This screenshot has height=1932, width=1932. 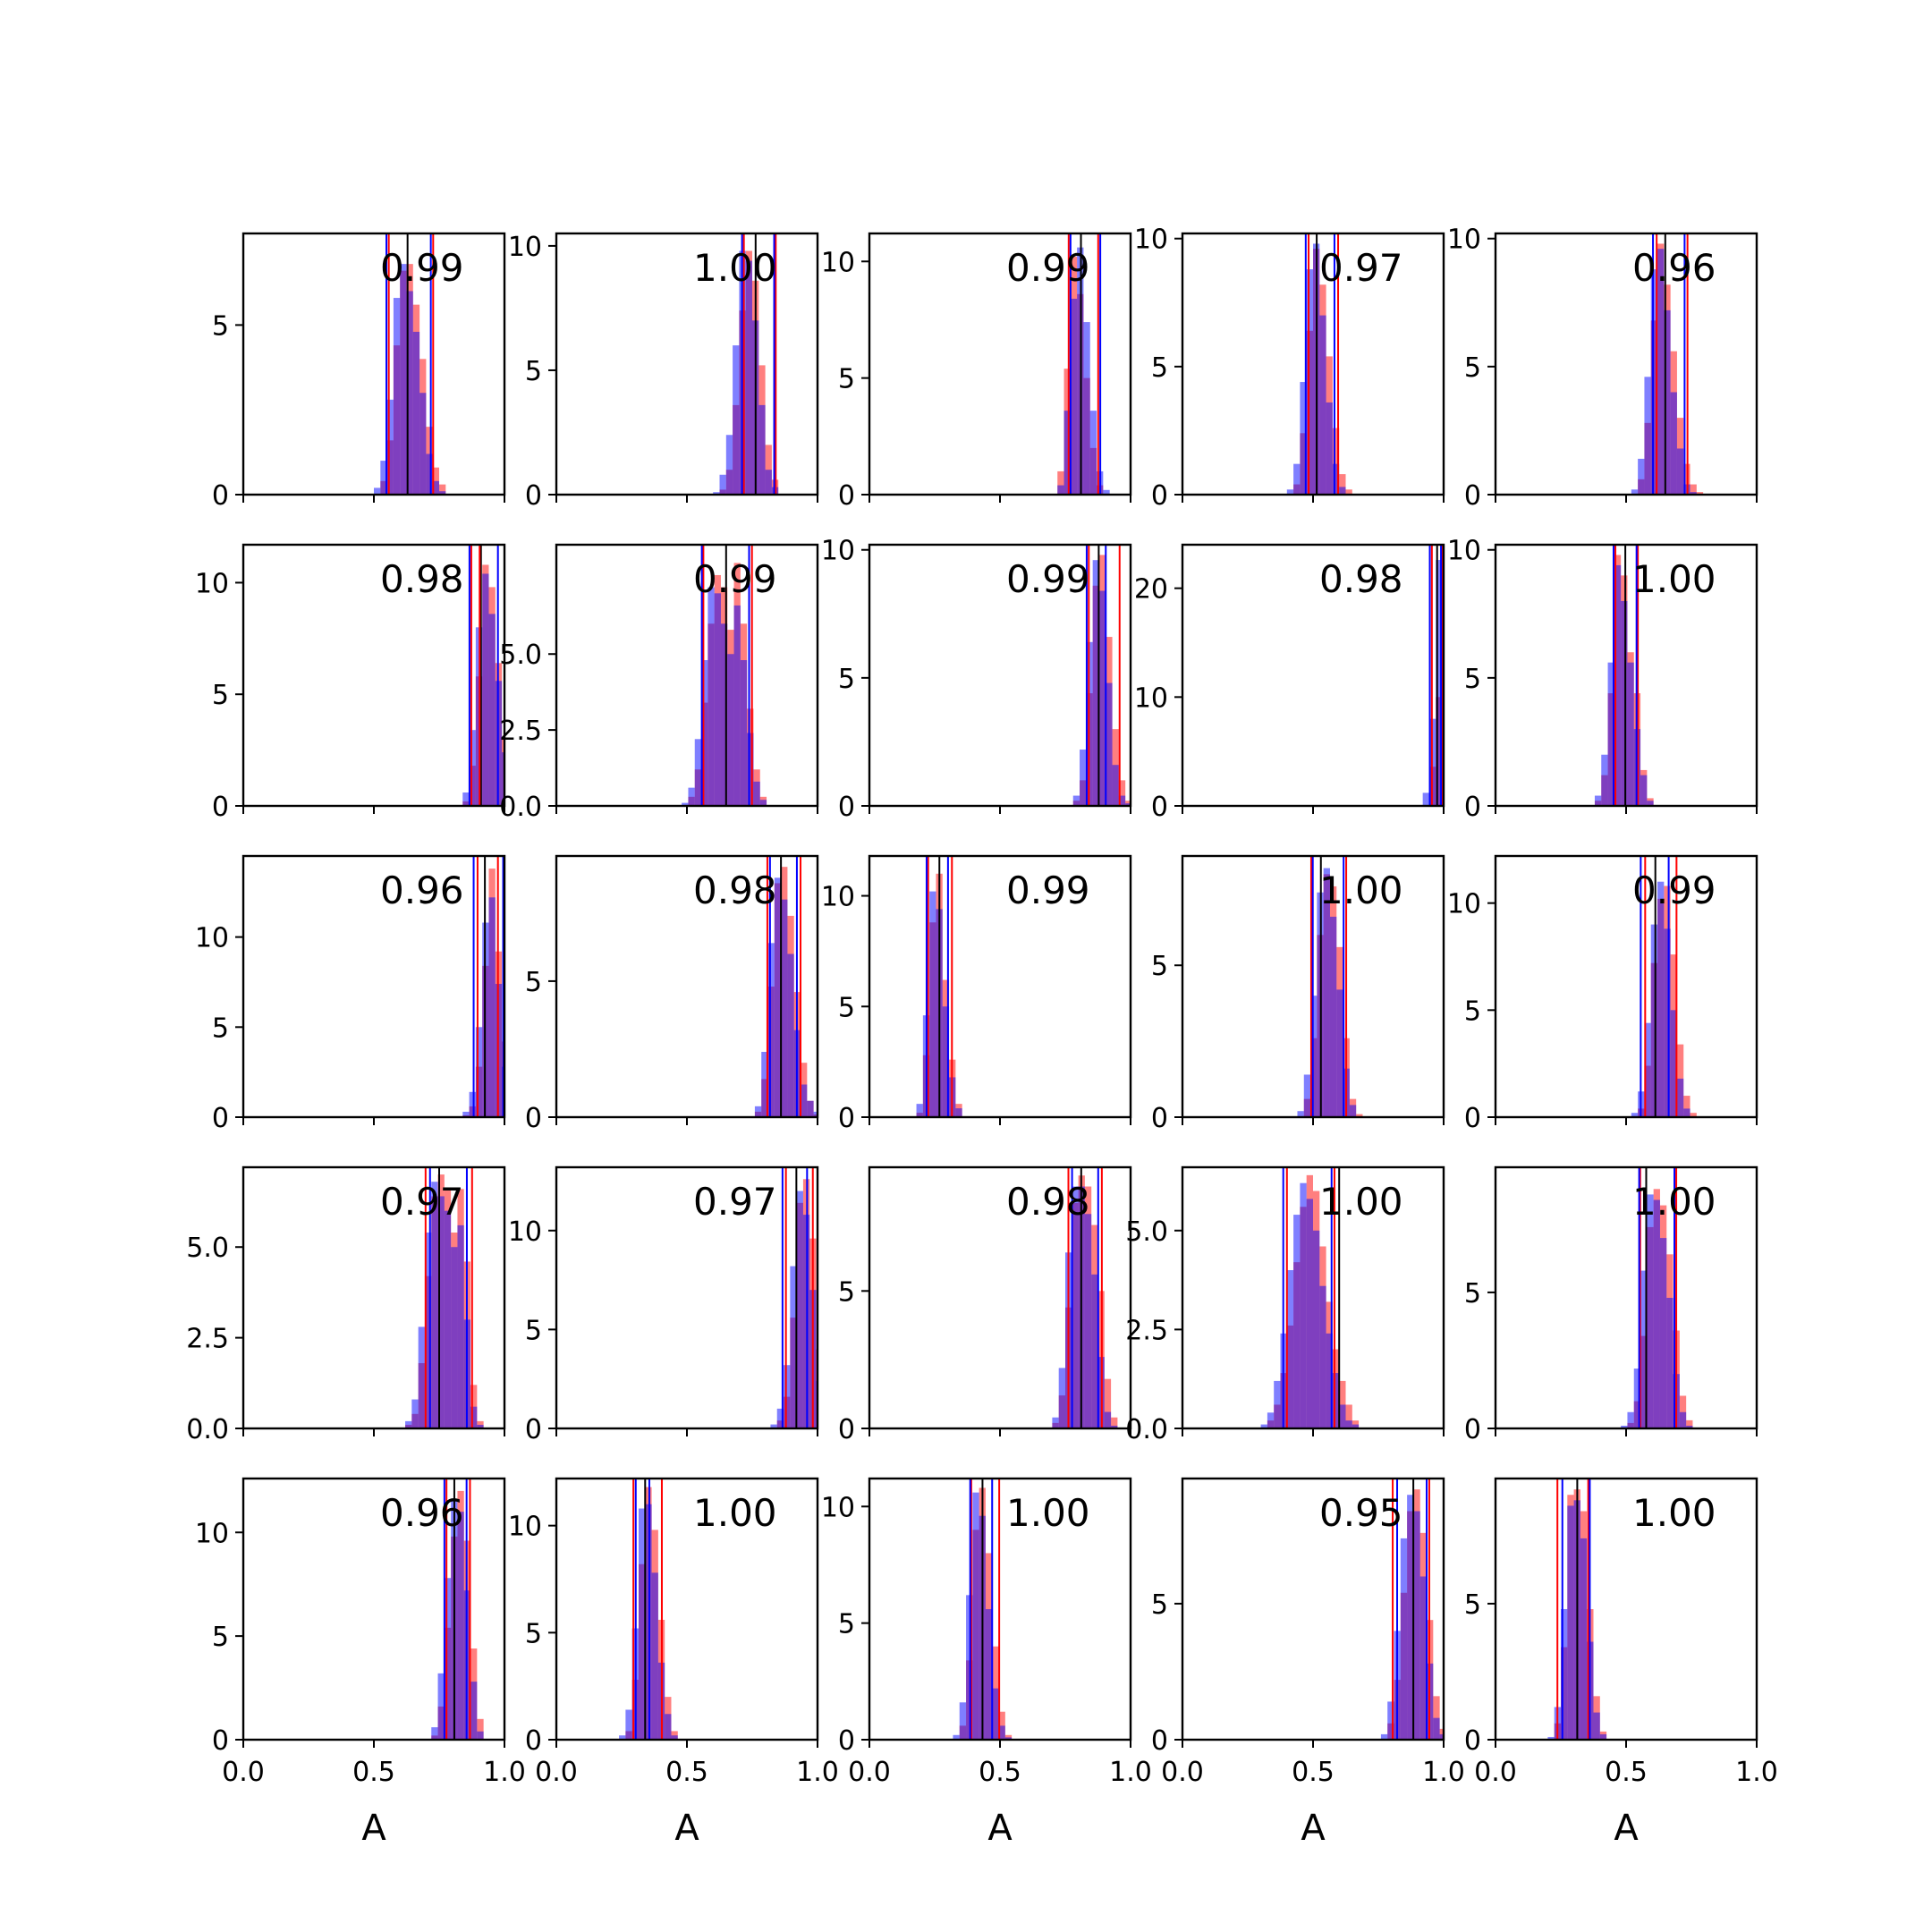 I want to click on x-tick-label: 0.0, so click(x=556, y=1772).